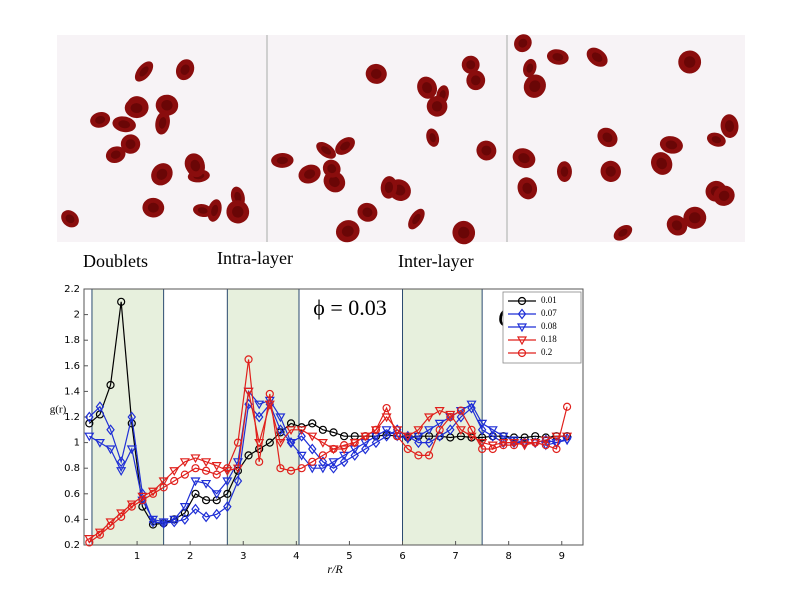 This screenshot has height=600, width=800. Describe the element at coordinates (508, 556) in the screenshot. I see `x-tick-label: 8` at that location.